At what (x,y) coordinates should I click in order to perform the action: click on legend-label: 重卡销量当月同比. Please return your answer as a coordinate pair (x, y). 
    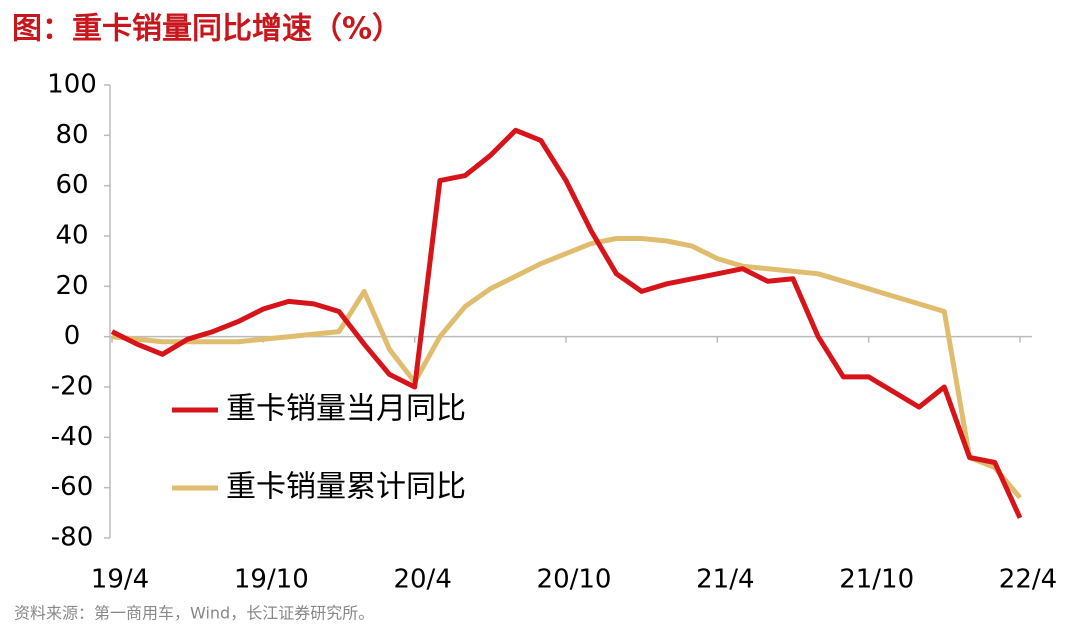
    Looking at the image, I should click on (346, 409).